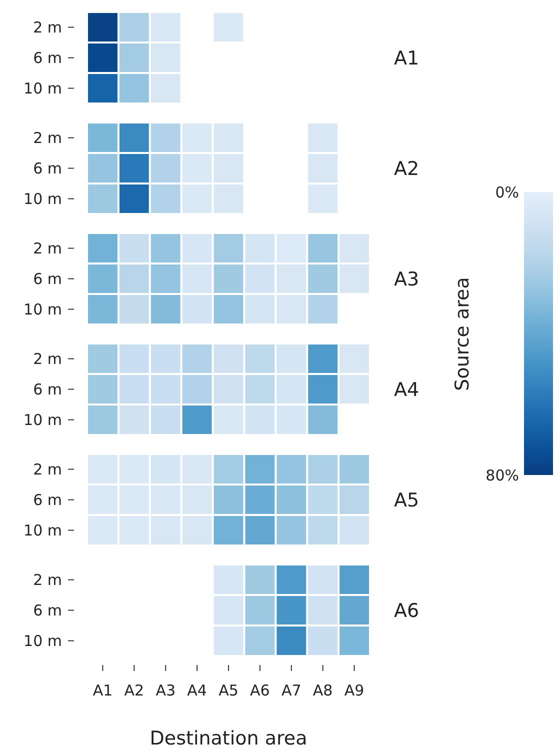 This screenshot has width=559, height=749. What do you see at coordinates (291, 690) in the screenshot?
I see `x-tick-label: A7` at bounding box center [291, 690].